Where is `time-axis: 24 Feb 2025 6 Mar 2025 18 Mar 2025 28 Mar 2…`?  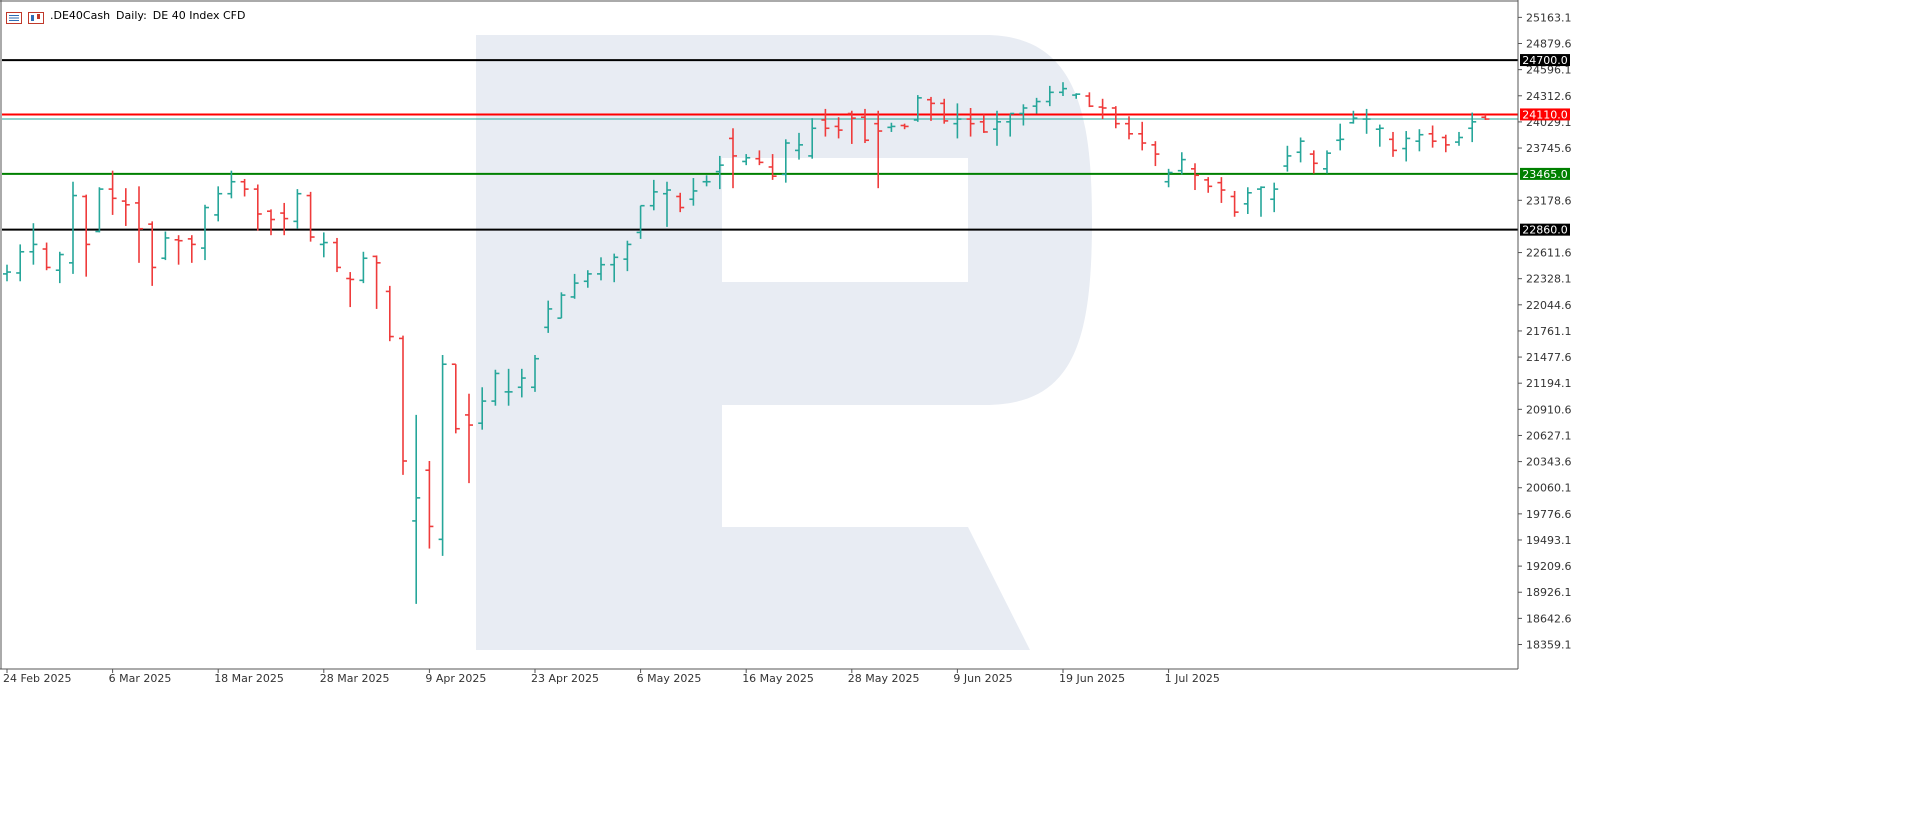
time-axis: 24 Feb 2025 6 Mar 2025 18 Mar 2025 28 Mar 2… is located at coordinates (611, 677).